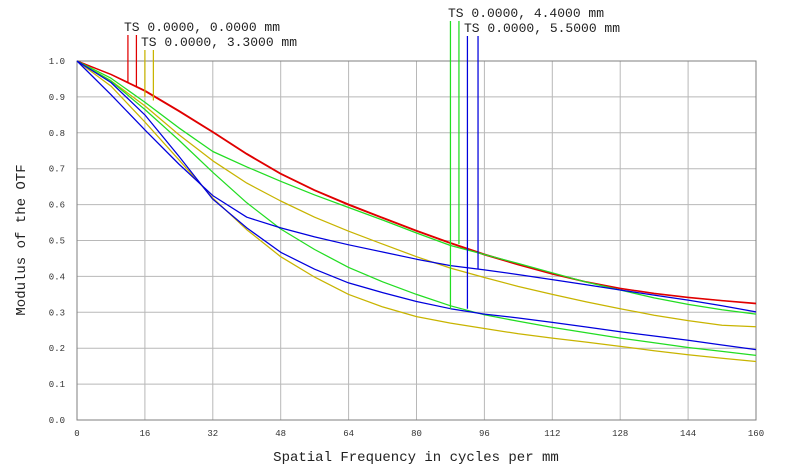 This screenshot has height=470, width=786. What do you see at coordinates (144, 434) in the screenshot?
I see `x-tick-label-16: 16` at bounding box center [144, 434].